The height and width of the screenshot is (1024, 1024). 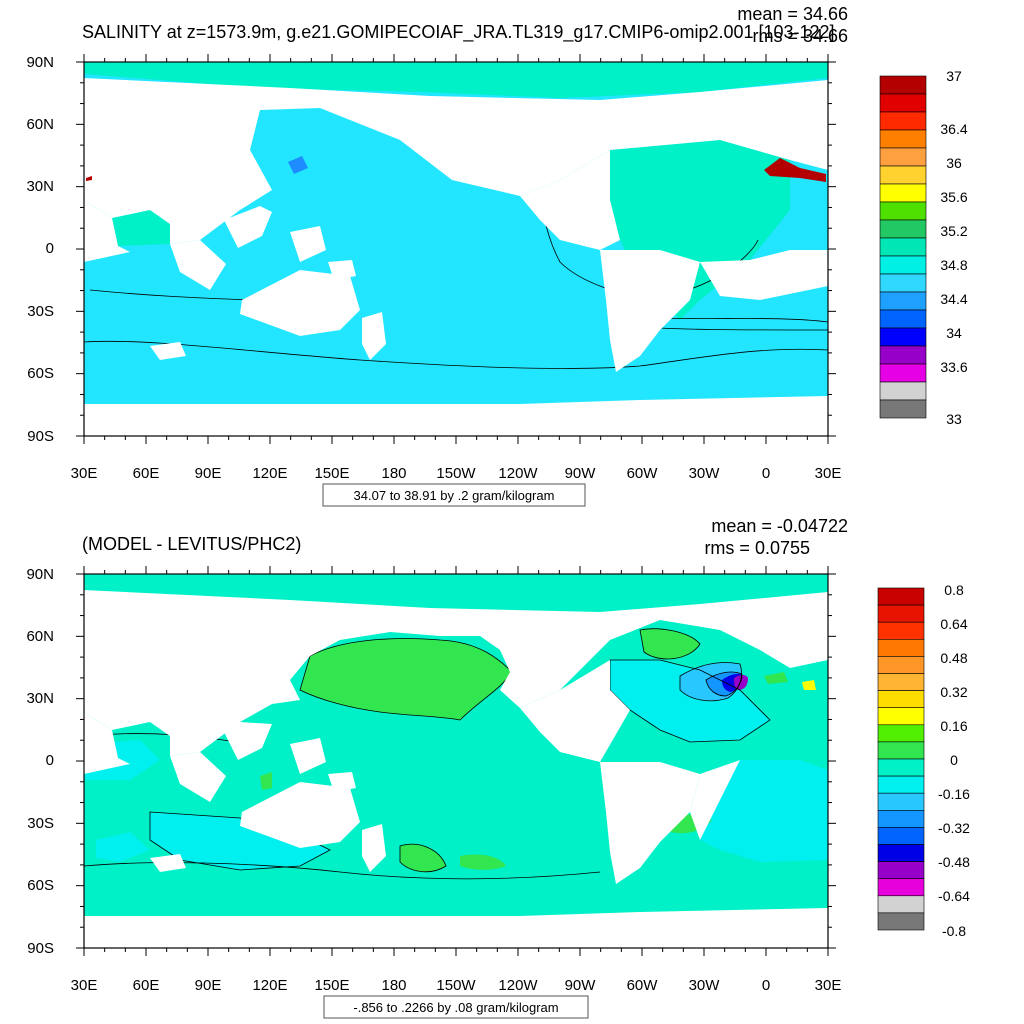 I want to click on colorbar-label: -0.64, so click(x=954, y=896).